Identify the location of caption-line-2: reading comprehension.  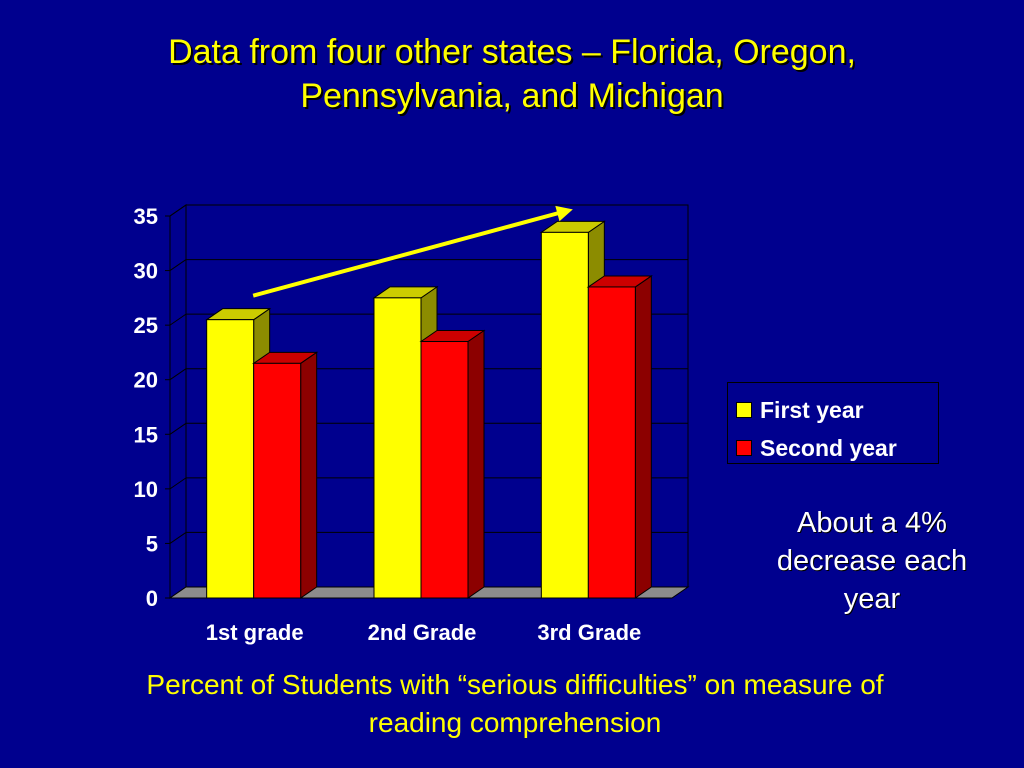
(515, 722).